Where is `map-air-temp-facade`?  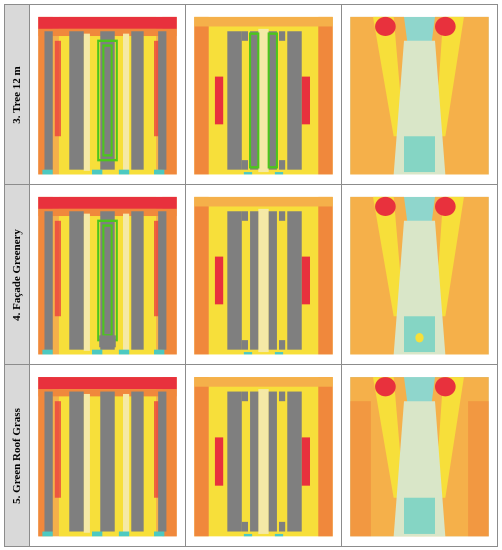 map-air-temp-facade is located at coordinates (107, 275).